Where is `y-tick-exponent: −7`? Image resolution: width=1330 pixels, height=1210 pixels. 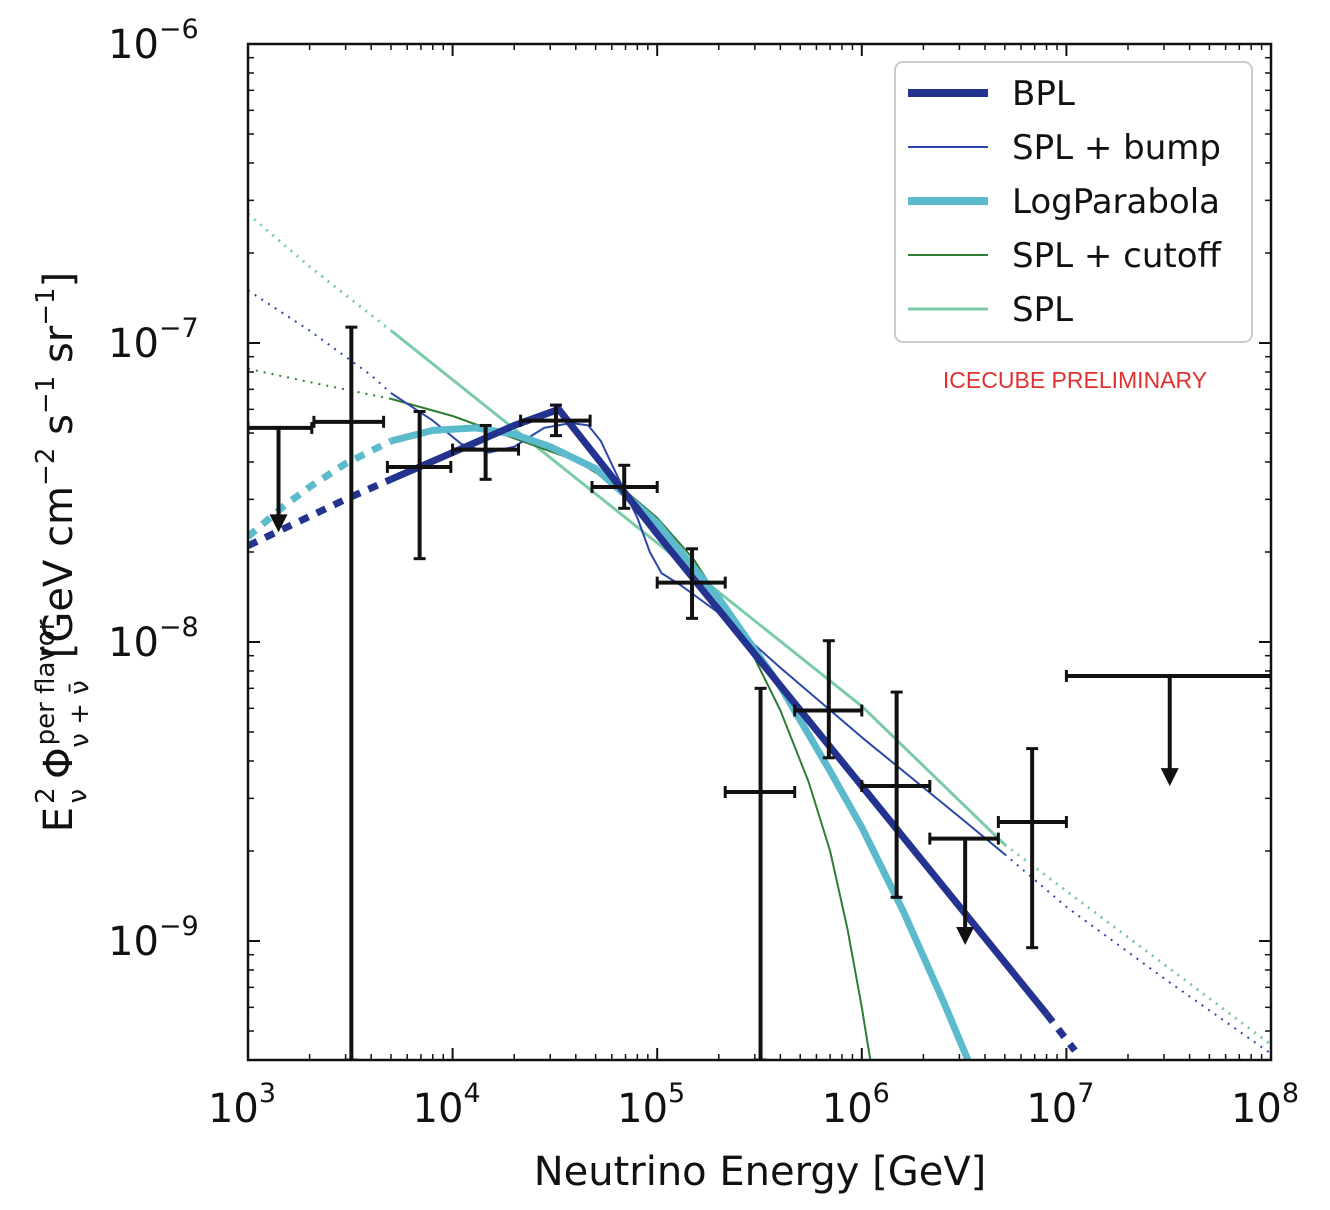 y-tick-exponent: −7 is located at coordinates (179, 328).